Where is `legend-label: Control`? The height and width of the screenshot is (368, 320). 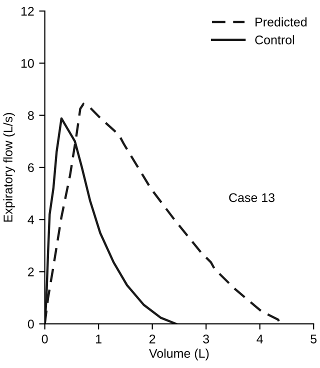 legend-label: Control is located at coordinates (274, 39).